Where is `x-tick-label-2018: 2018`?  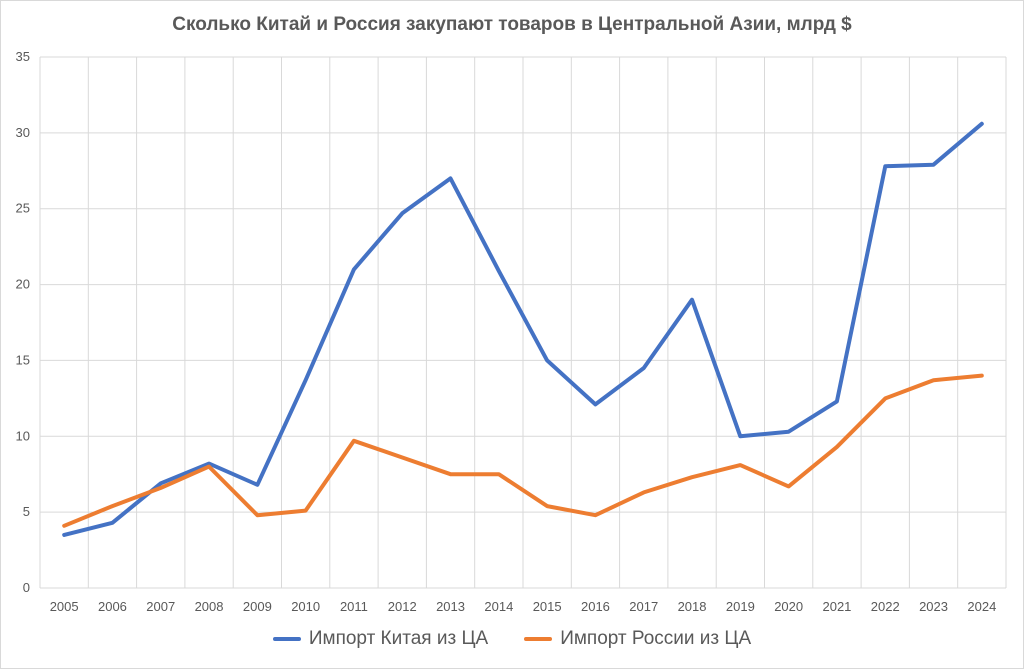 x-tick-label-2018: 2018 is located at coordinates (692, 606).